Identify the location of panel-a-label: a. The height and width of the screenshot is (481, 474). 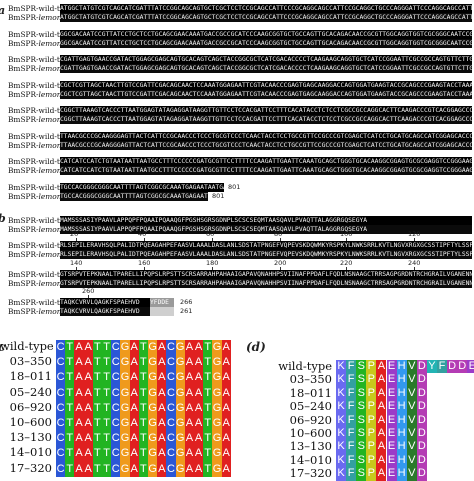
(2, 10).